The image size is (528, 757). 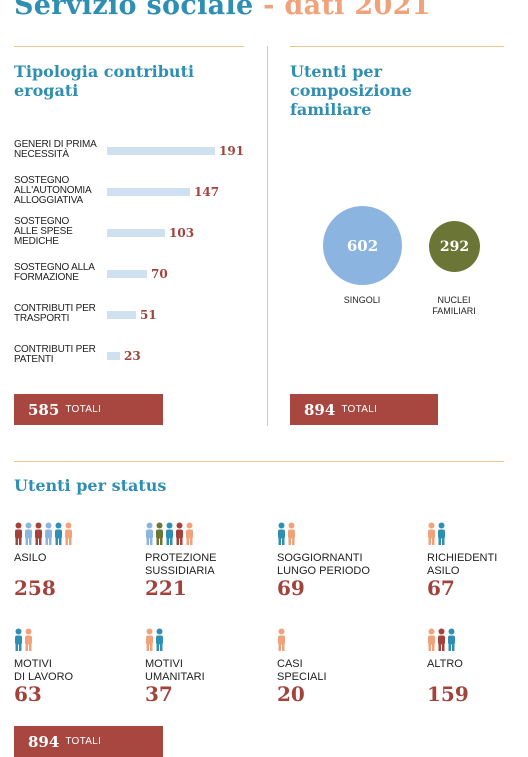 I want to click on singoli-circle: 602, so click(x=362, y=245).